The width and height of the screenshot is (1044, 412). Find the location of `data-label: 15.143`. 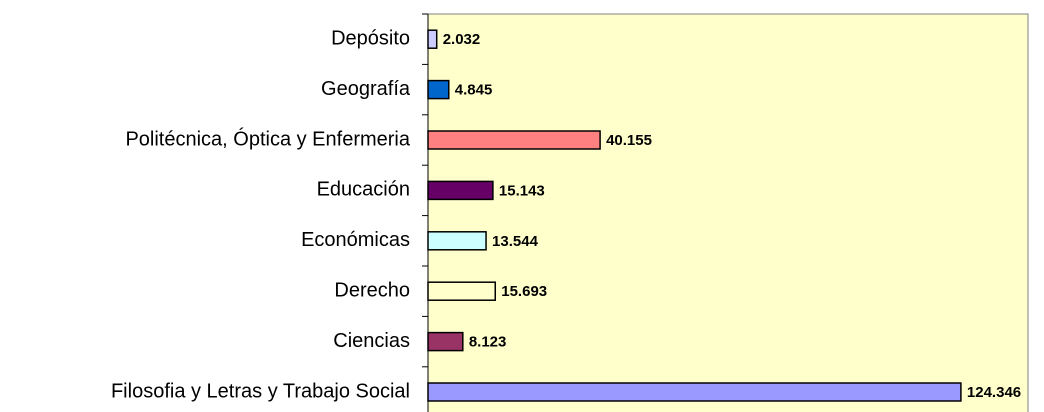

data-label: 15.143 is located at coordinates (522, 190).